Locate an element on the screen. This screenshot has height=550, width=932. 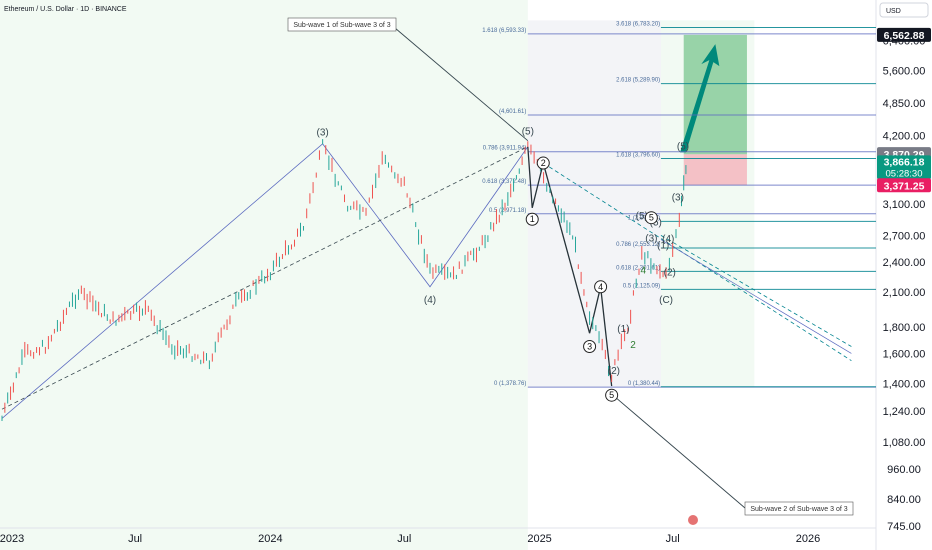
fib-label-right: 0.618 (2,301.61) is located at coordinates (638, 268).